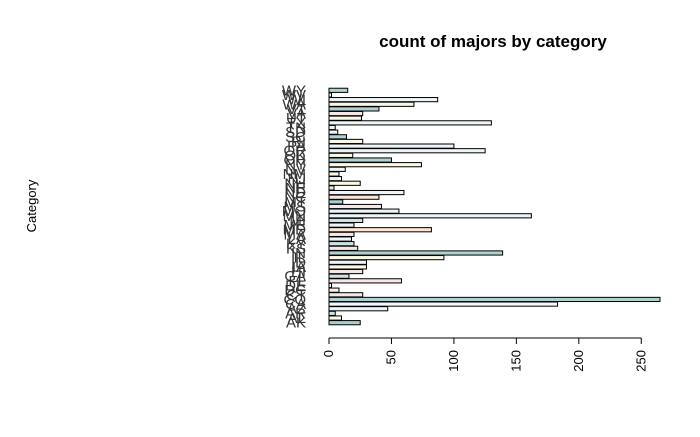 The width and height of the screenshot is (700, 437). What do you see at coordinates (443, 304) in the screenshot?
I see `bar-CA` at bounding box center [443, 304].